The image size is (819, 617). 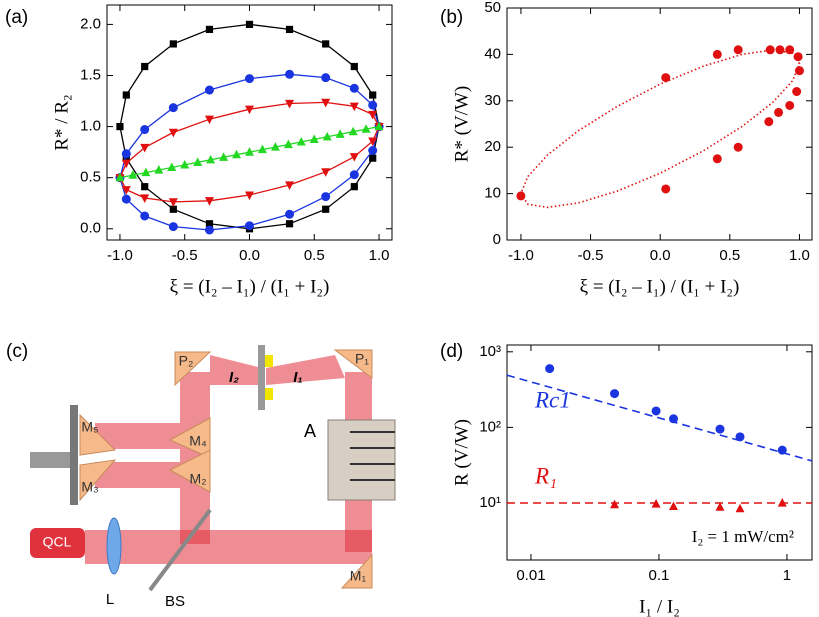 I want to click on label: P₁, so click(x=362, y=359).